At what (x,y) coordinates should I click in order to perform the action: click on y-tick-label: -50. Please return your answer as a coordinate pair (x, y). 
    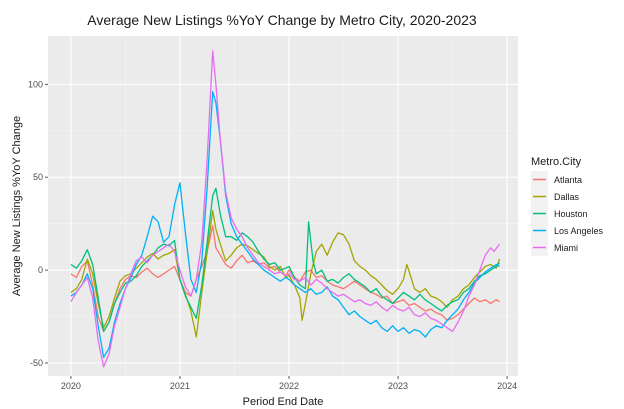
    Looking at the image, I should click on (36, 363).